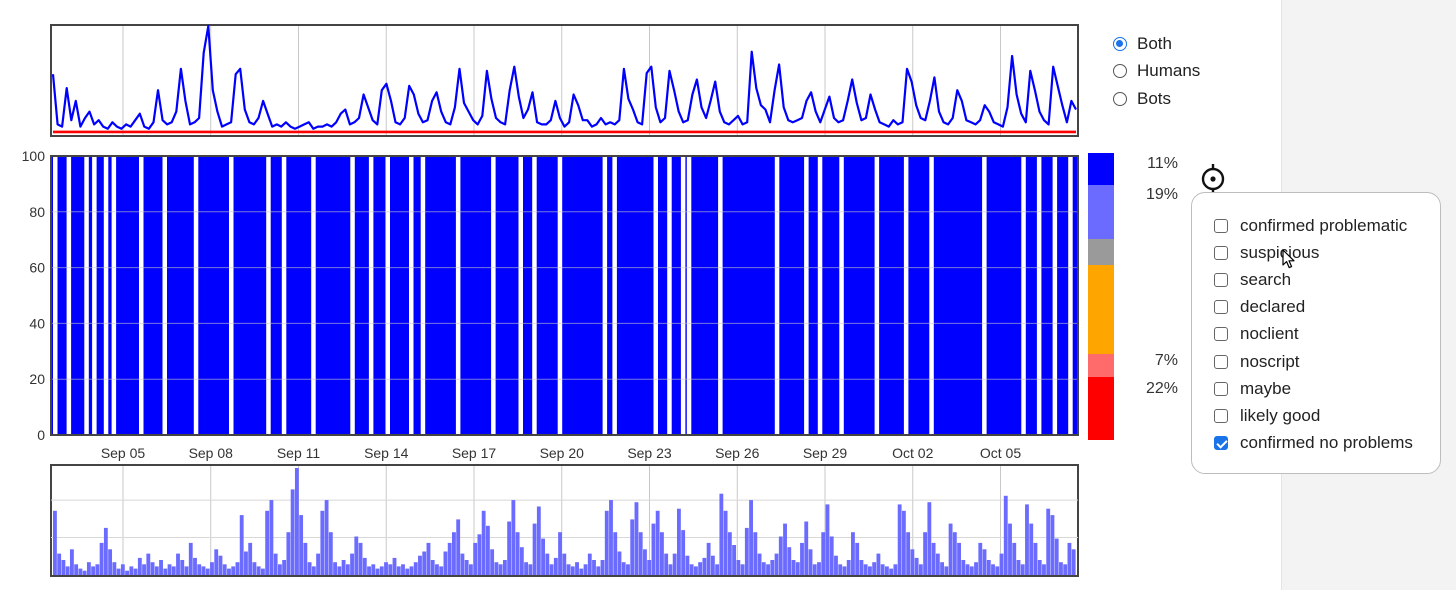 The height and width of the screenshot is (590, 1456). What do you see at coordinates (1221, 388) in the screenshot?
I see `checkbox-maybe` at bounding box center [1221, 388].